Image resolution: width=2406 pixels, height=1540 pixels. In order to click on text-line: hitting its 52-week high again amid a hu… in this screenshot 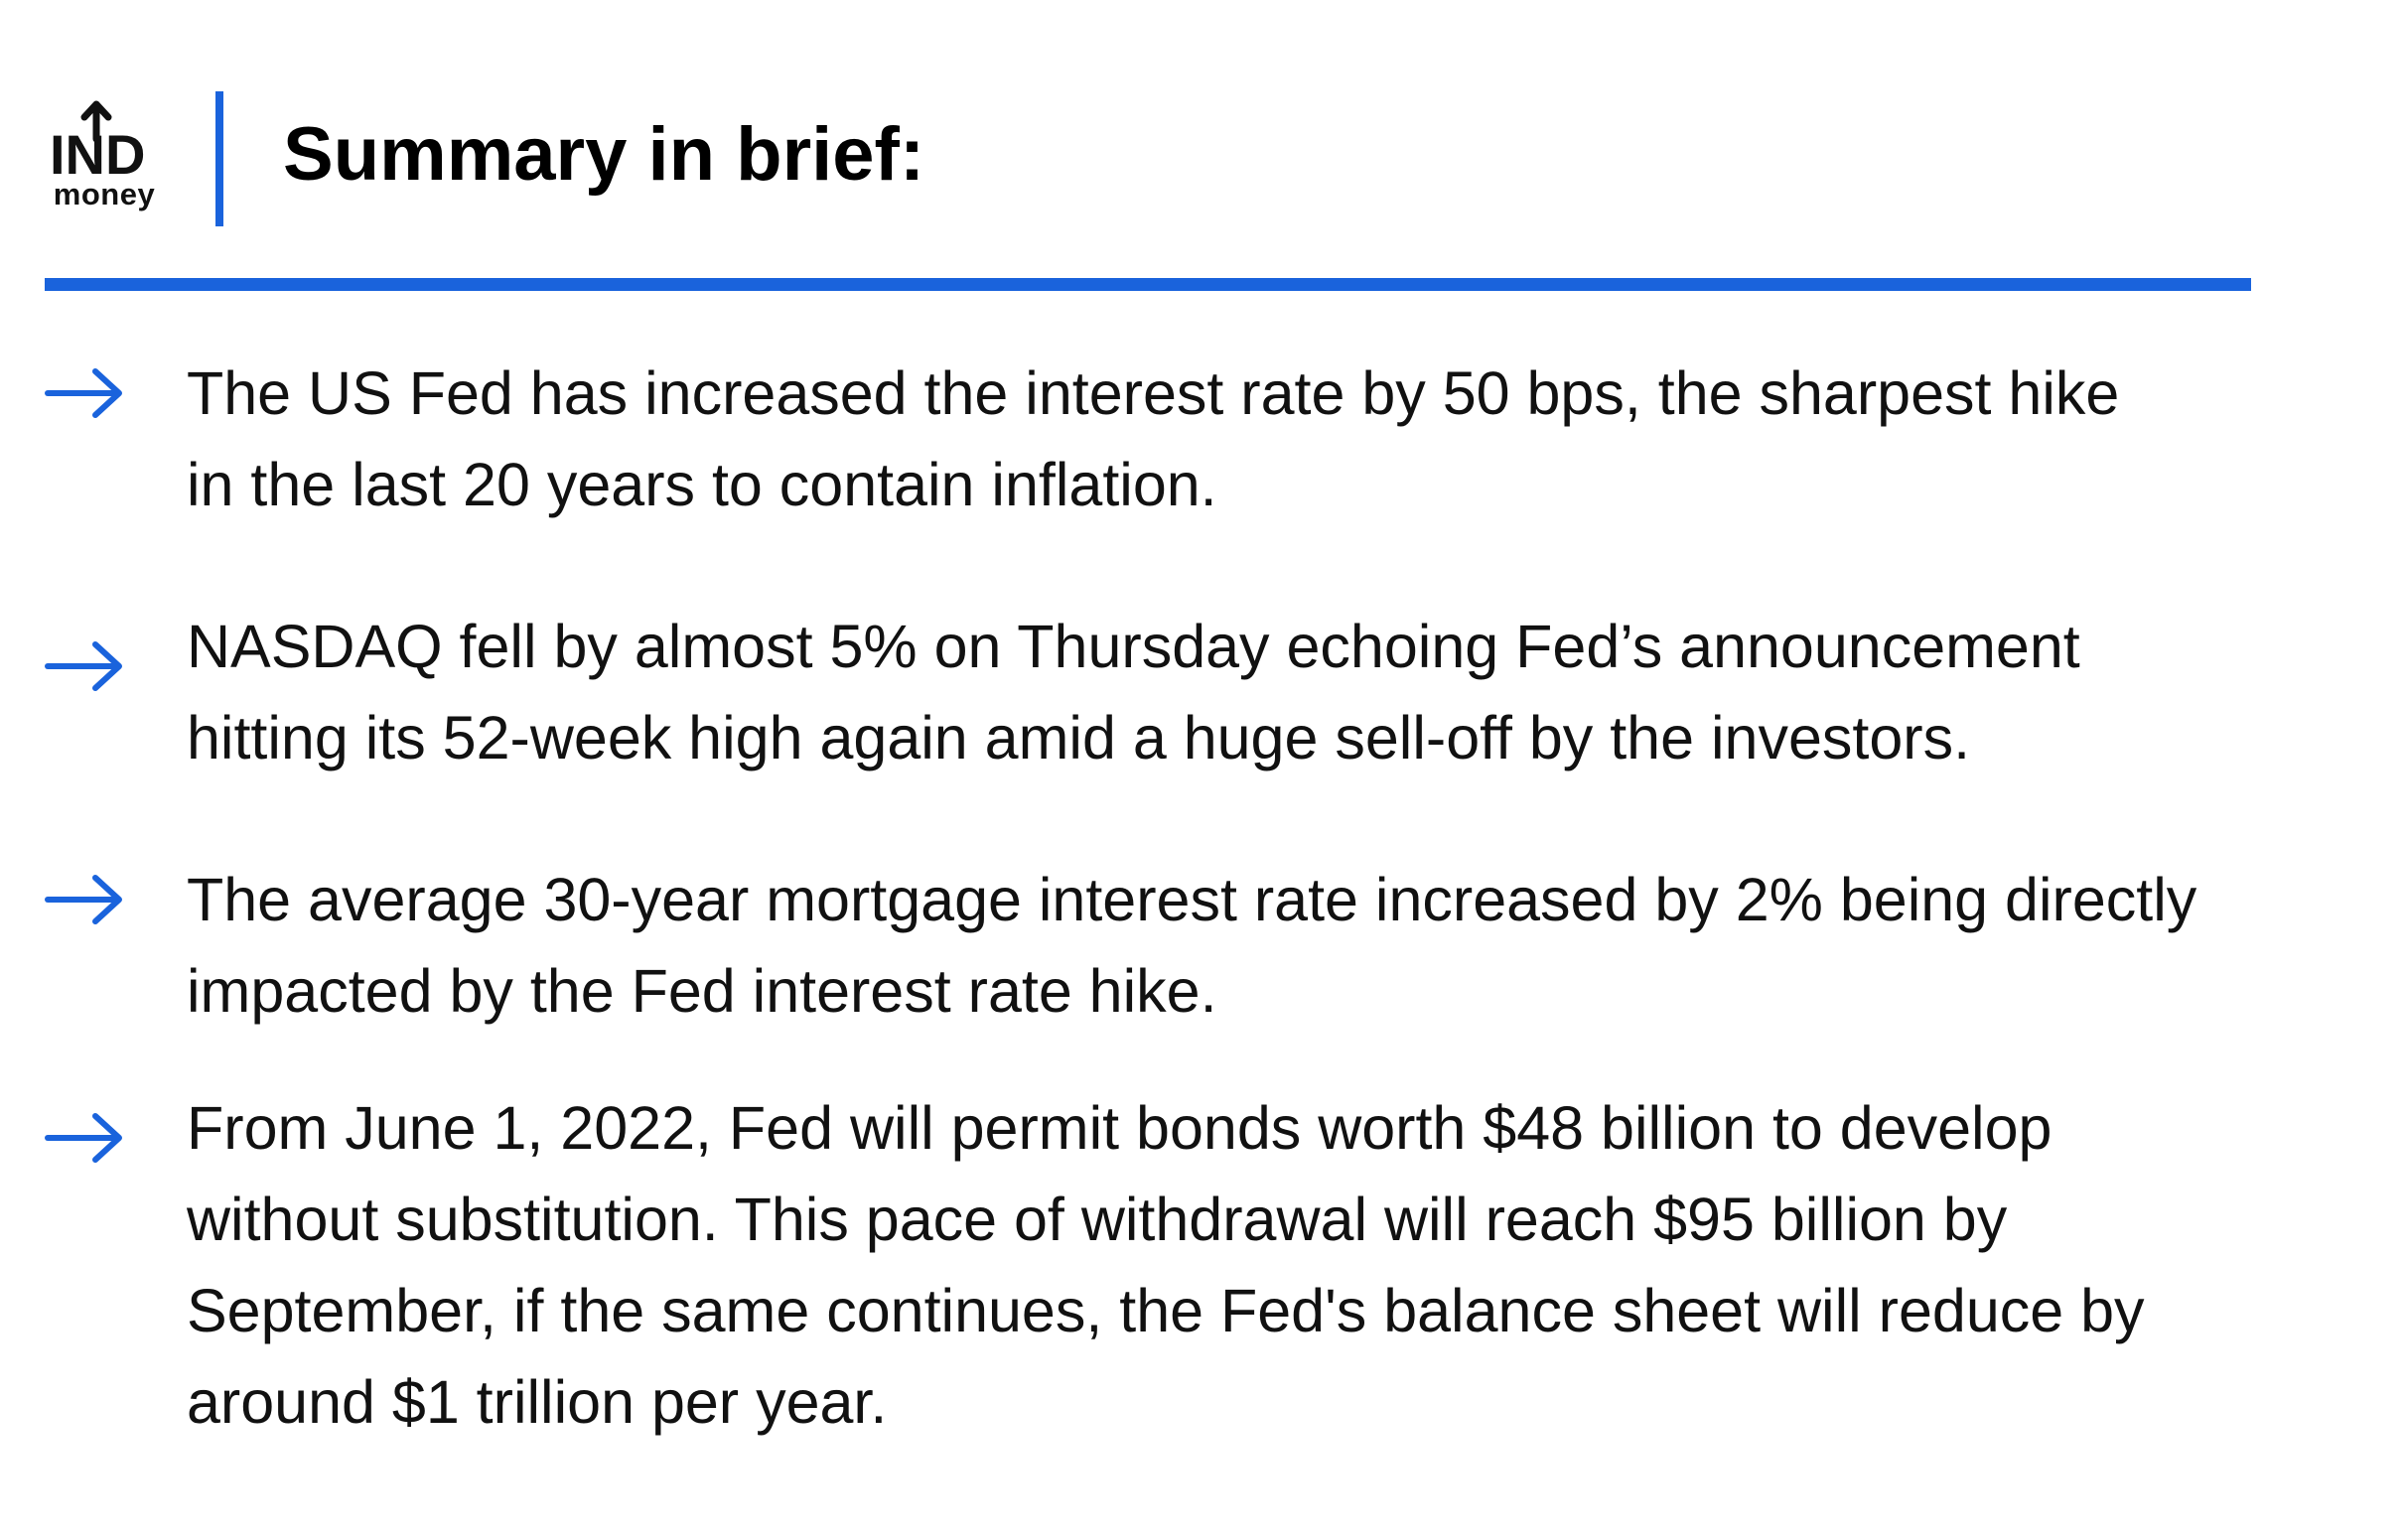, I will do `click(1079, 737)`.